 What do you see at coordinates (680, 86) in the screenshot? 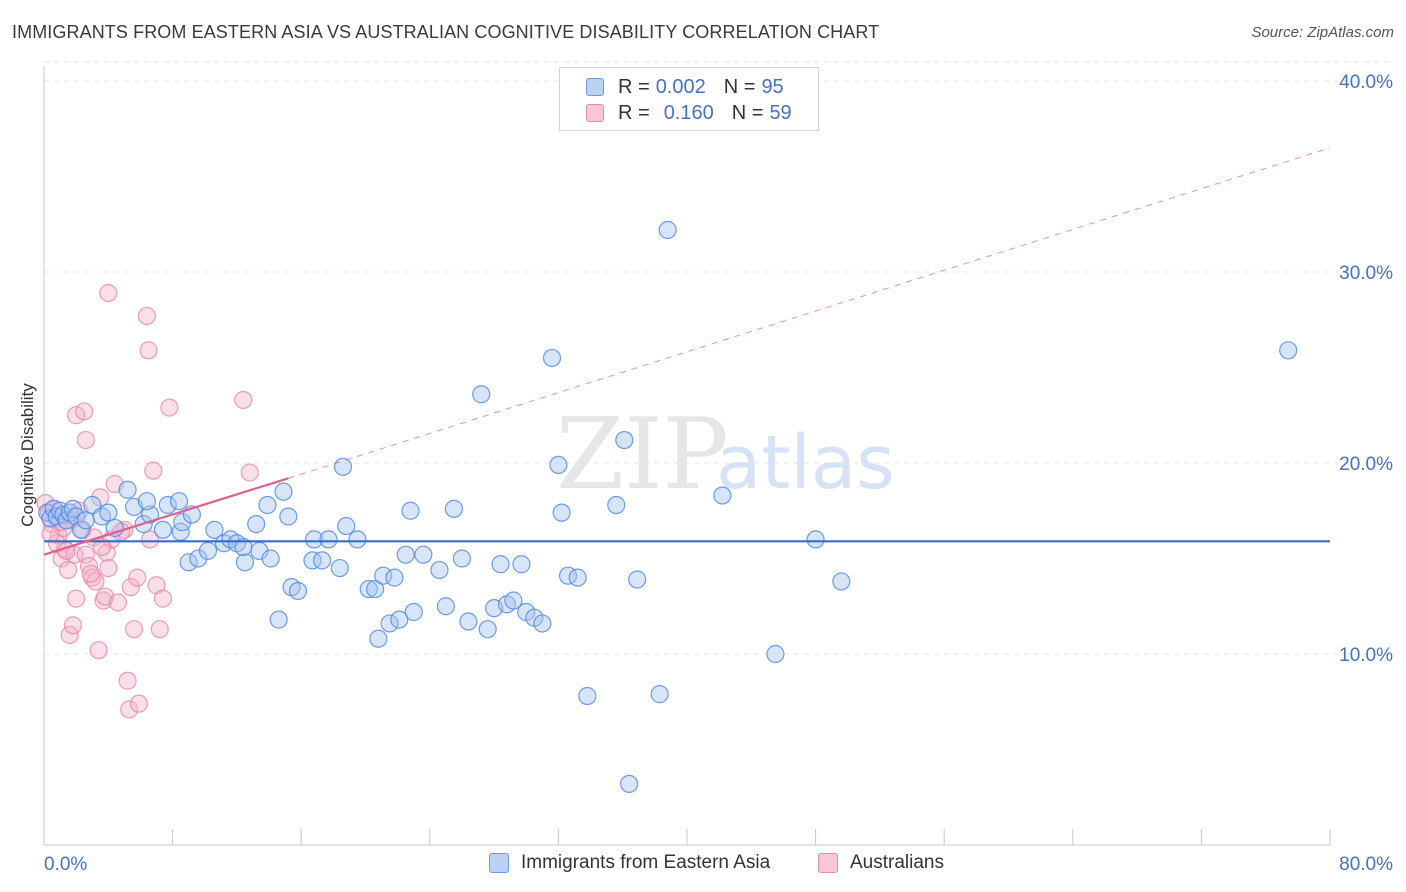
I see `legend-r-value: 0.002` at bounding box center [680, 86].